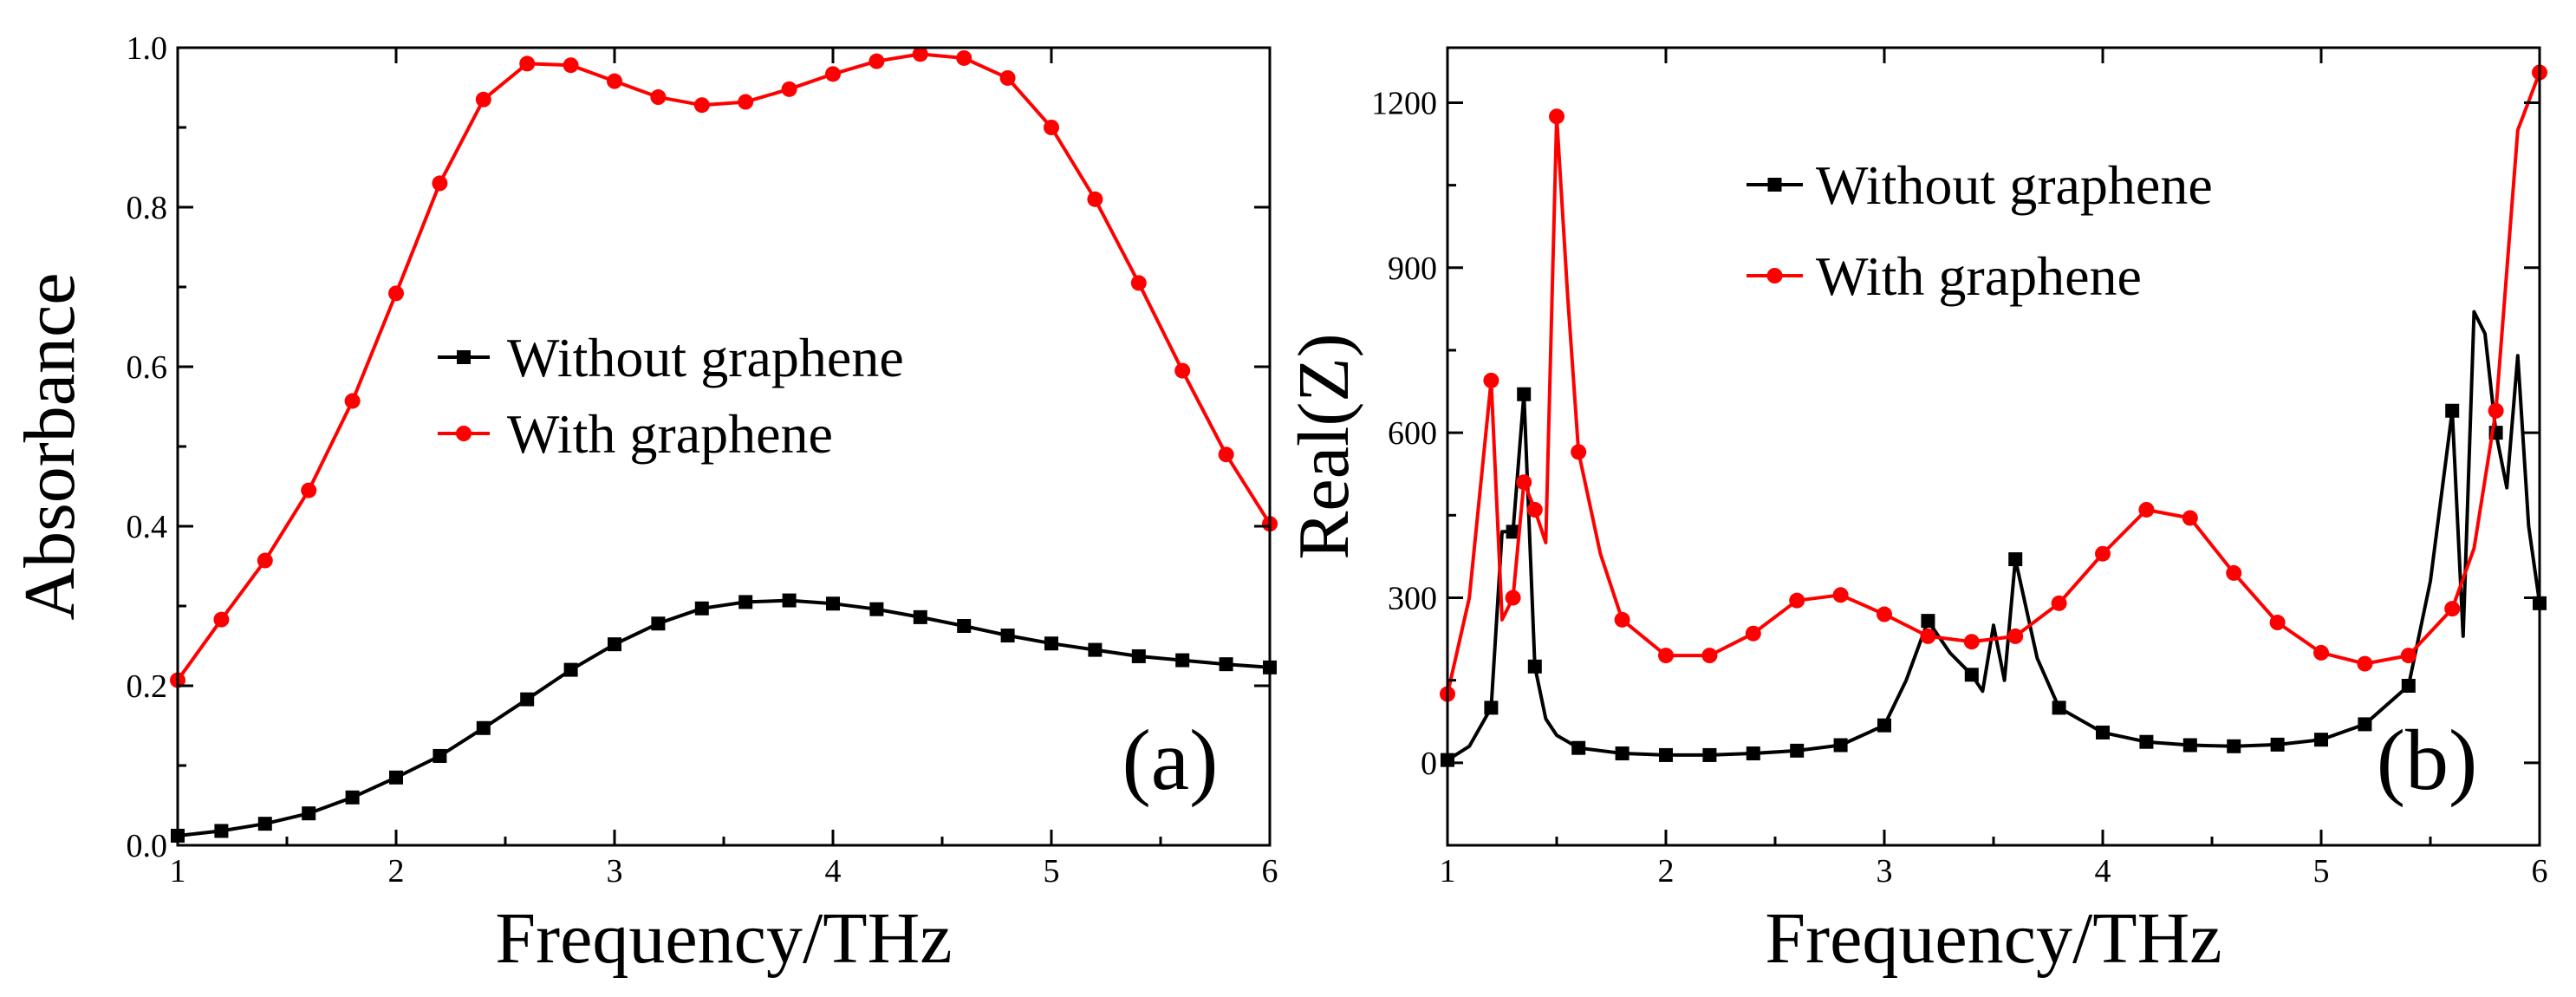 Image resolution: width=2576 pixels, height=997 pixels. I want to click on panel-b-legend-label-with-graphene: With graphene, so click(1979, 276).